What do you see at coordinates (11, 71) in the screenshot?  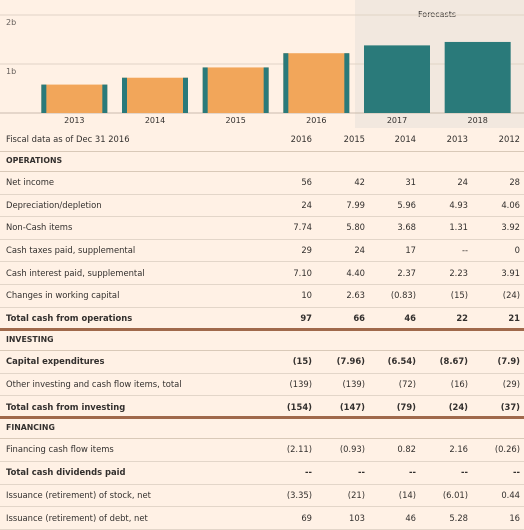 I see `y-tick-label: 1b` at bounding box center [11, 71].